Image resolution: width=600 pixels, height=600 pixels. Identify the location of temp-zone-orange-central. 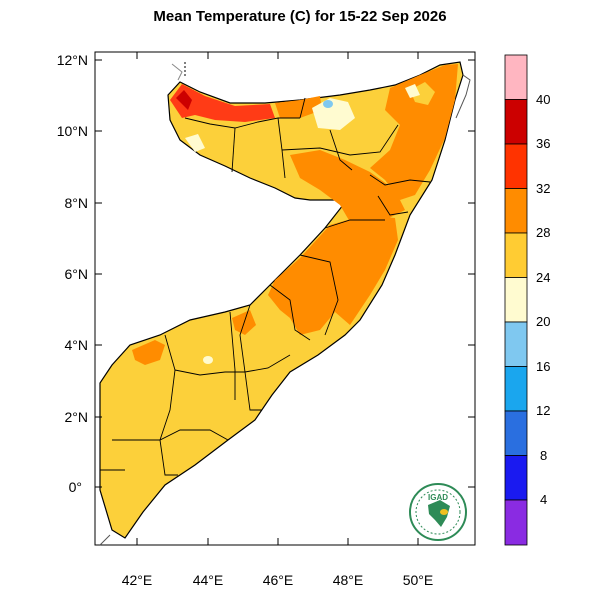
(347, 186).